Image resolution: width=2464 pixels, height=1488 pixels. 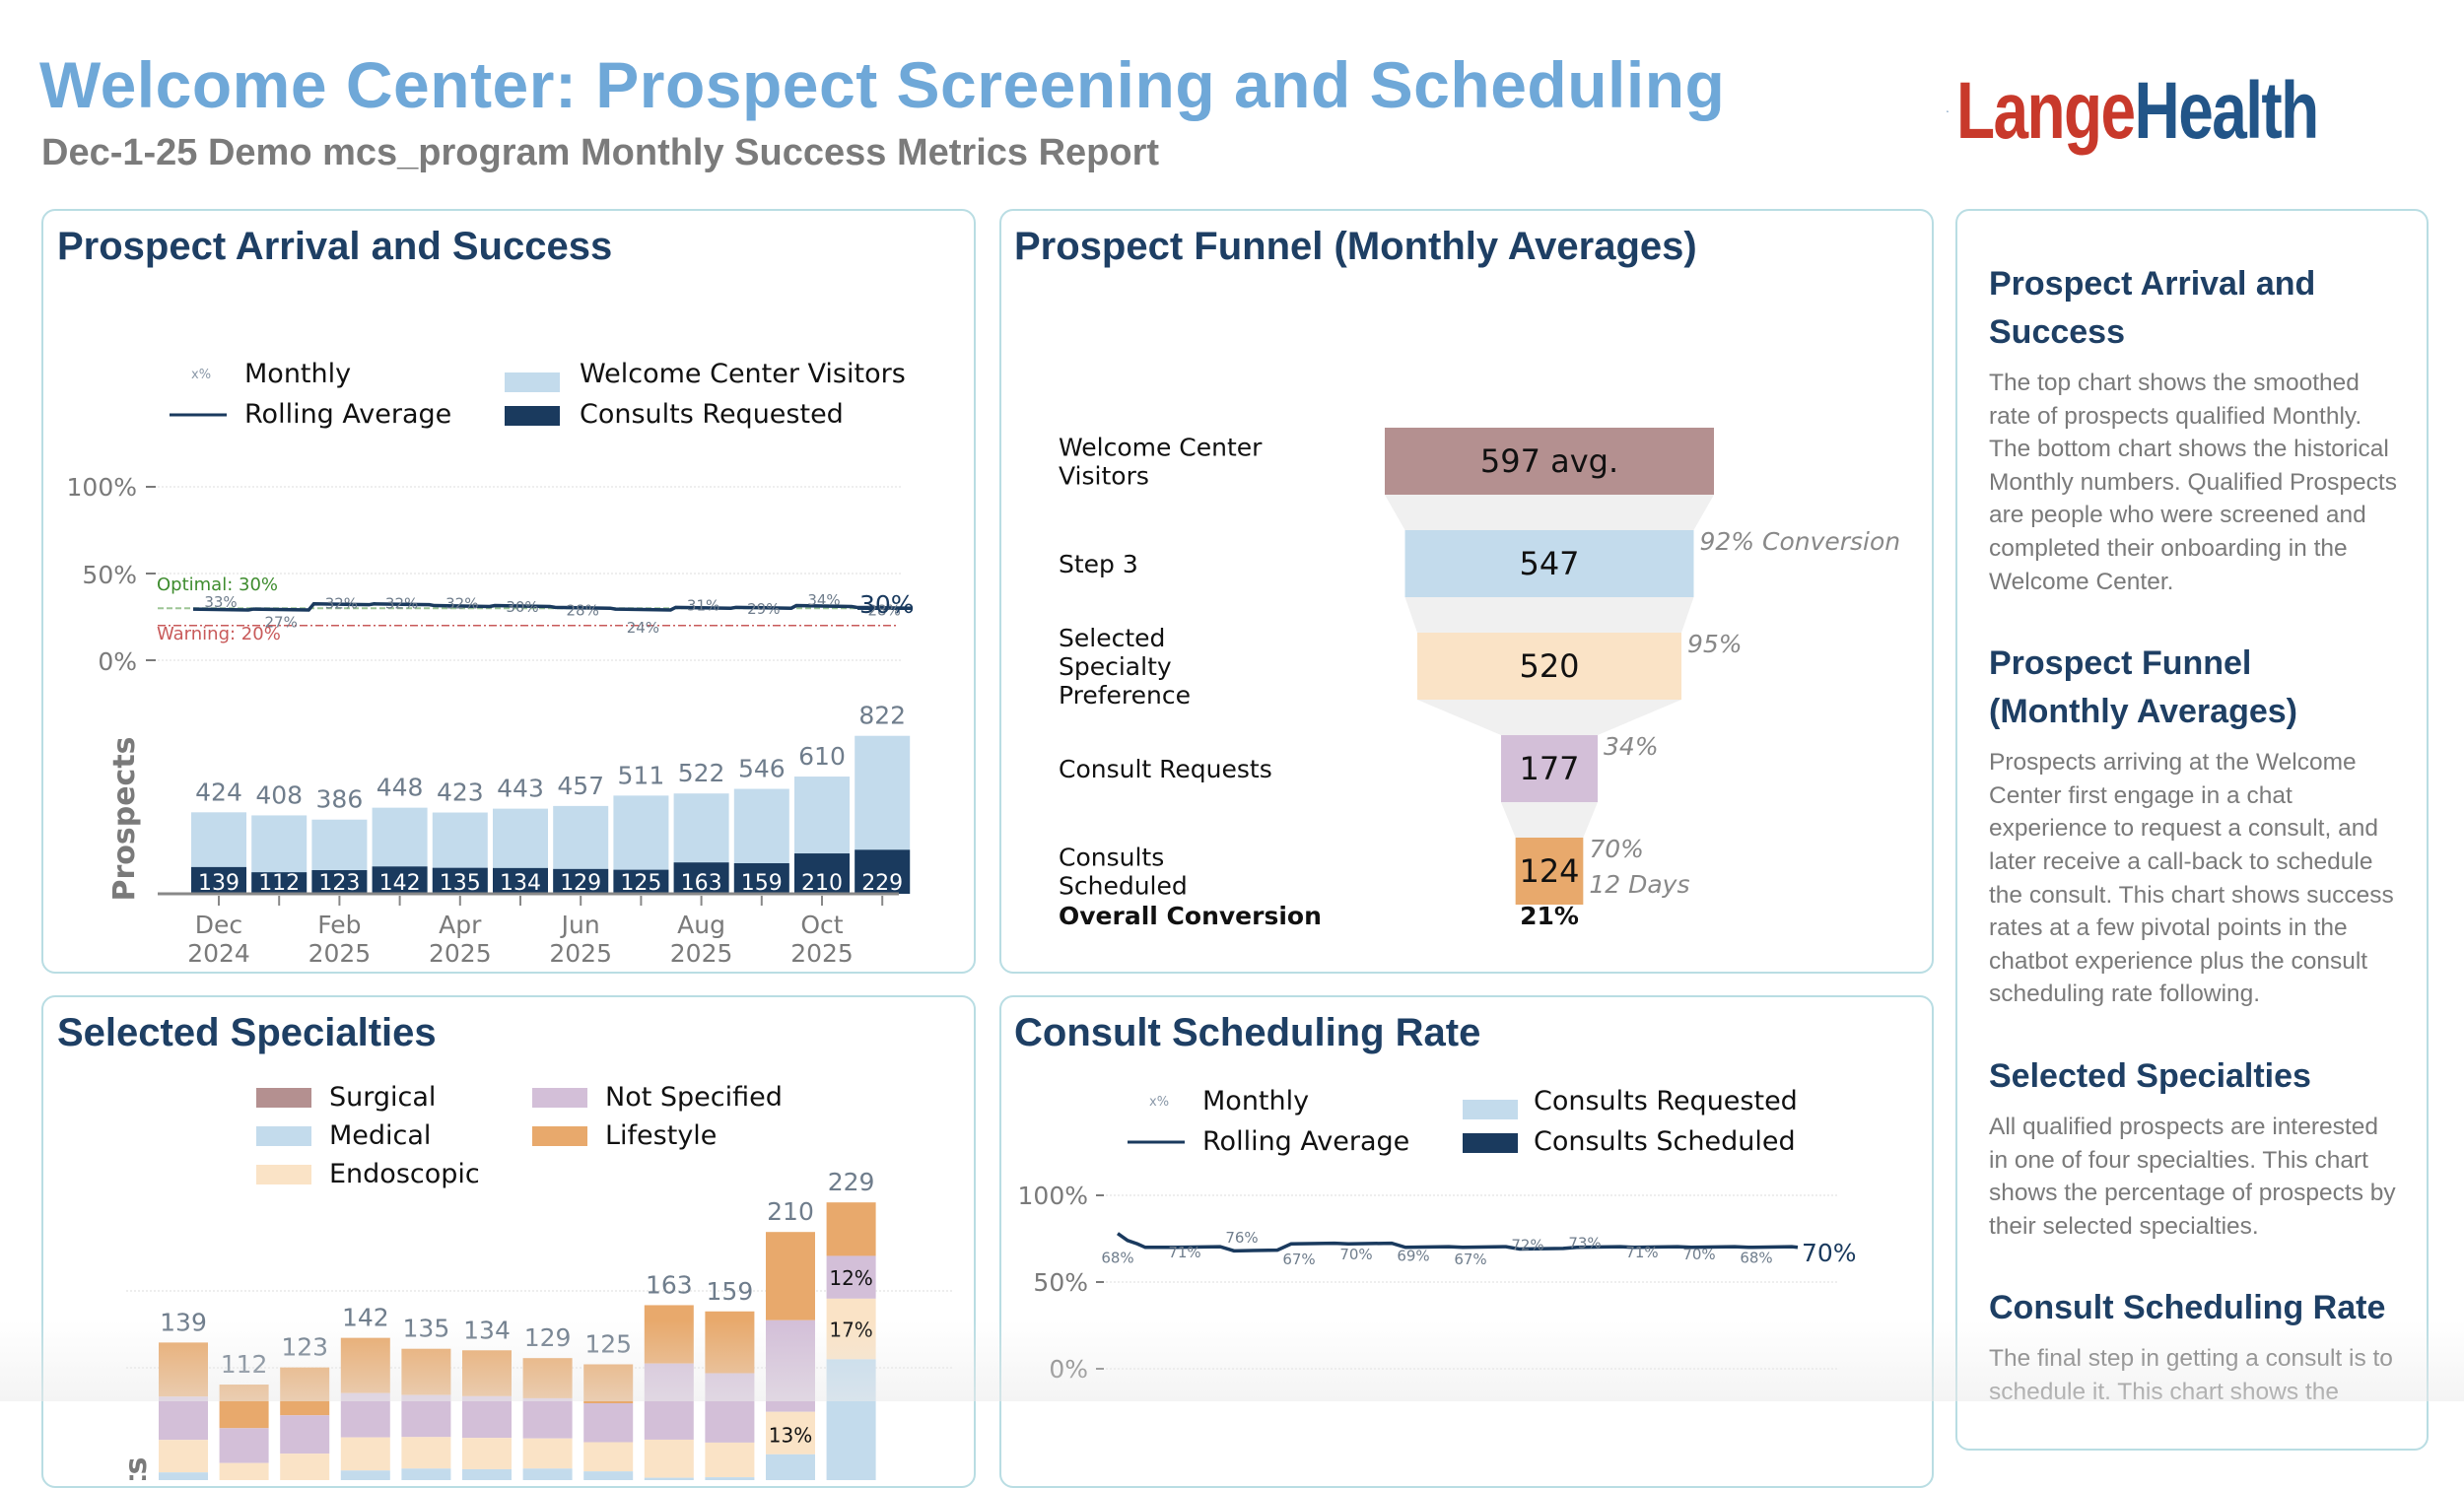 What do you see at coordinates (548, 1337) in the screenshot?
I see `specialty-total-label: 129` at bounding box center [548, 1337].